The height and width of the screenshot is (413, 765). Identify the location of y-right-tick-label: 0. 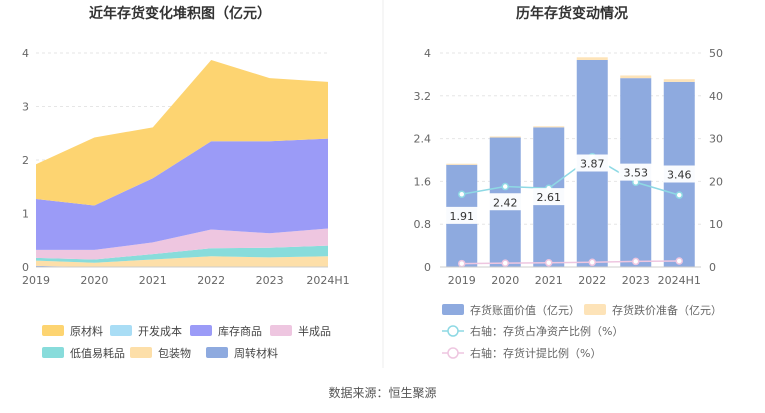
(712, 267).